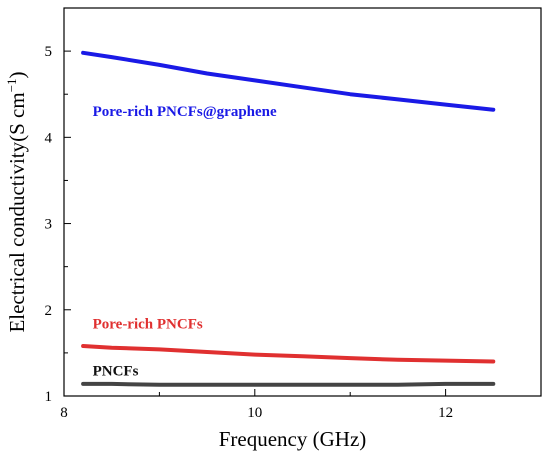 This screenshot has width=550, height=455. I want to click on x-tick-label: 8, so click(64, 413).